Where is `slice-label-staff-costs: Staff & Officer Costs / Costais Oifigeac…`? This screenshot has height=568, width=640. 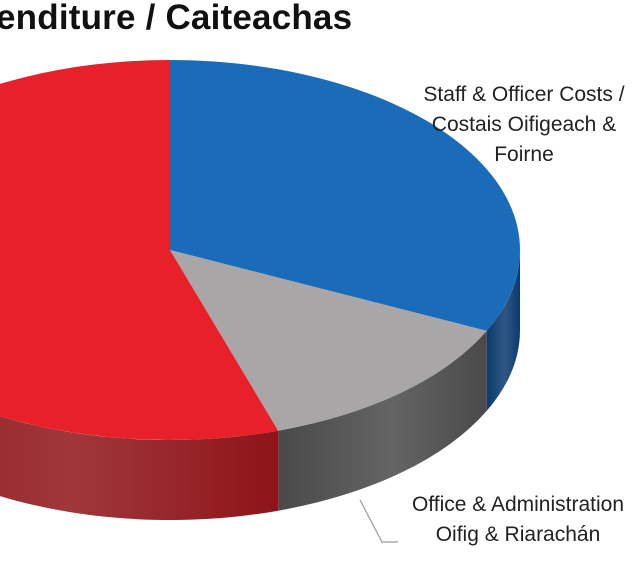
slice-label-staff-costs: Staff & Officer Costs / Costais Oifigeac… is located at coordinates (524, 124).